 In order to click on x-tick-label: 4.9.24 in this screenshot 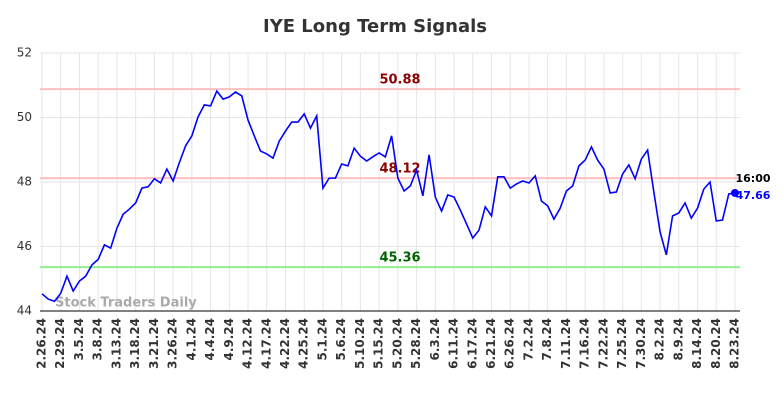, I will do `click(229, 339)`.